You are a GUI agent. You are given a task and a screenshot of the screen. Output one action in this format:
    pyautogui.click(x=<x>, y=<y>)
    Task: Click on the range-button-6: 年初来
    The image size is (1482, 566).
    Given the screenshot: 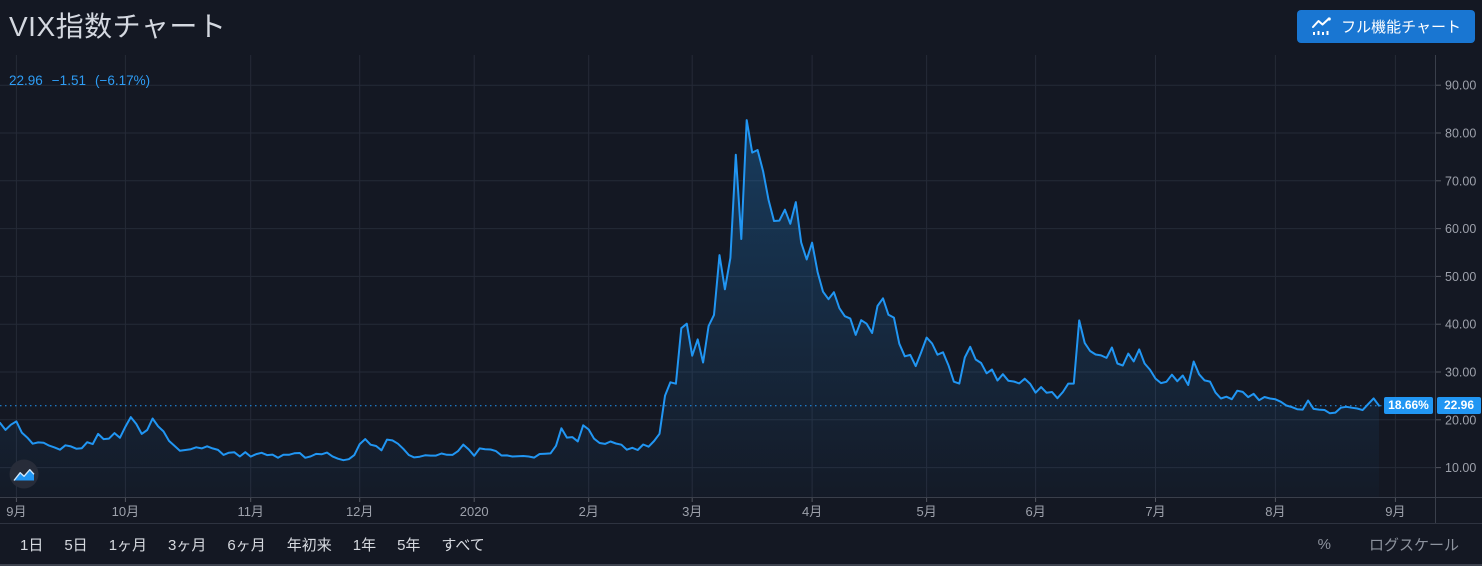 What is the action you would take?
    pyautogui.click(x=309, y=544)
    